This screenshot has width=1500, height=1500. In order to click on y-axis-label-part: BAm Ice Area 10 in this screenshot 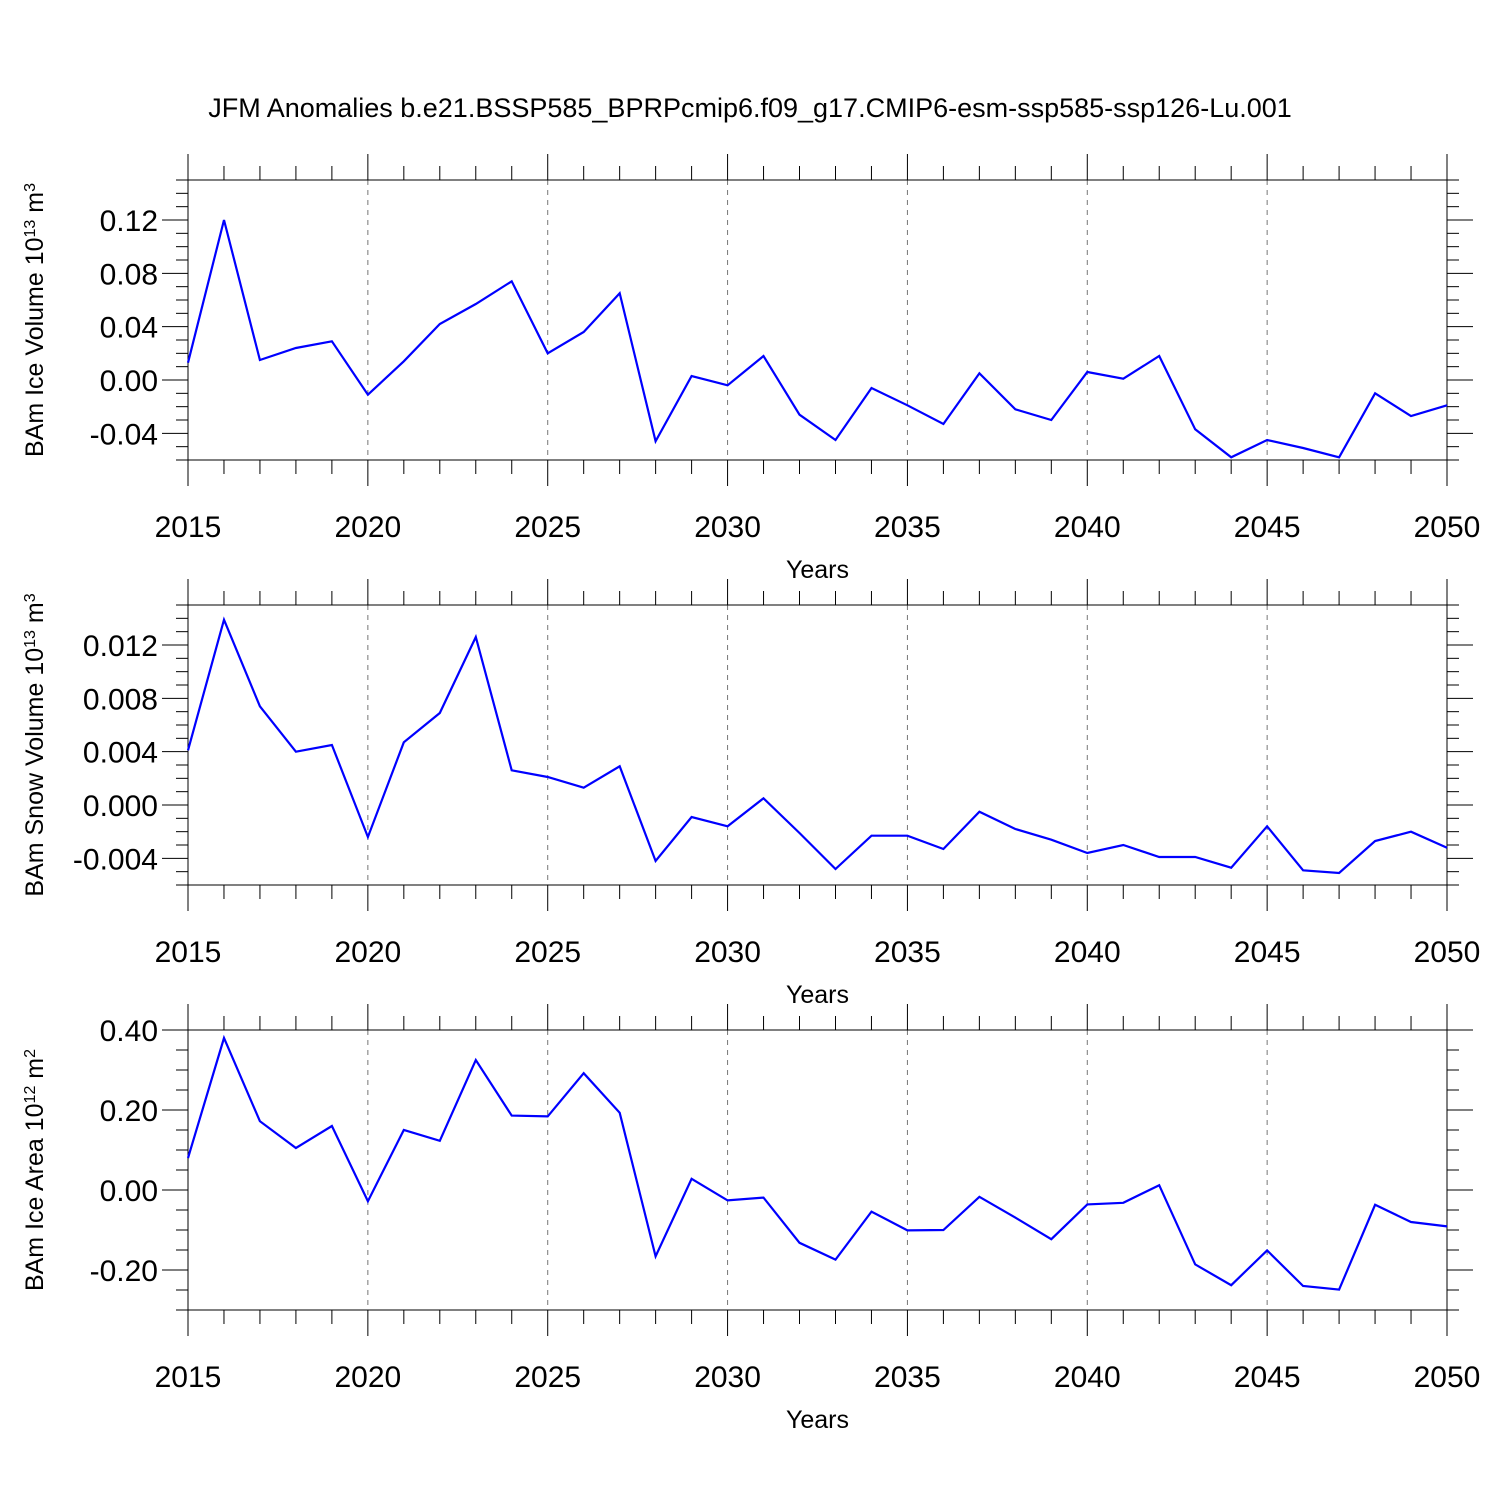, I will do `click(35, 1197)`.